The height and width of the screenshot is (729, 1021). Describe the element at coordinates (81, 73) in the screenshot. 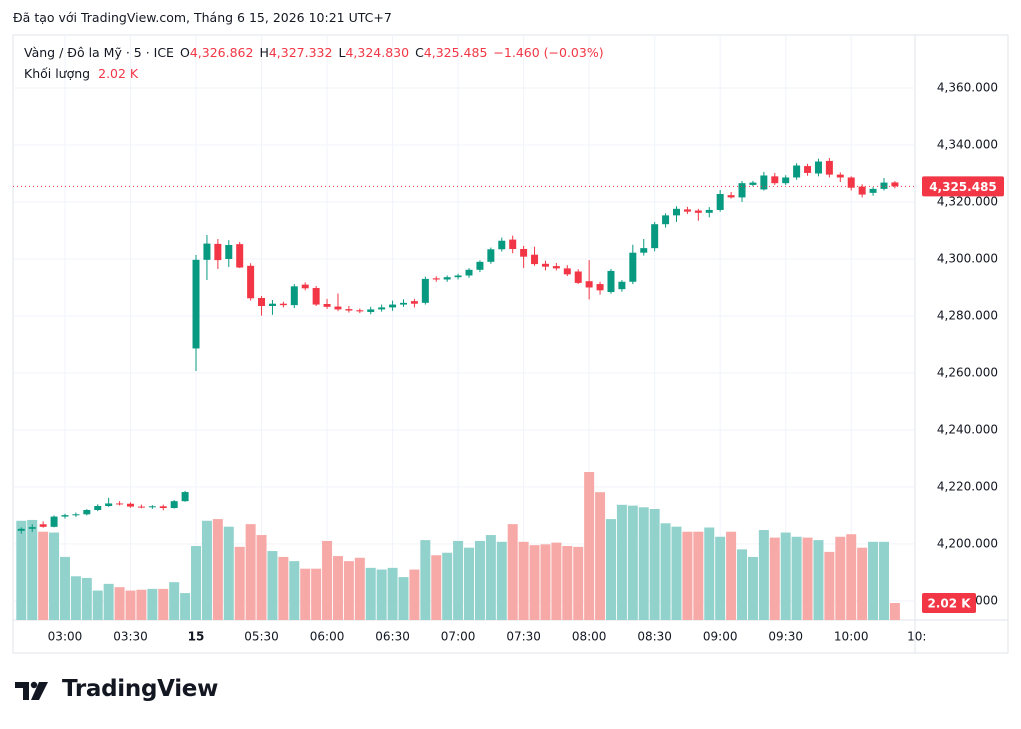

I see `legend-volume: Khối lượng 2.02 K` at that location.